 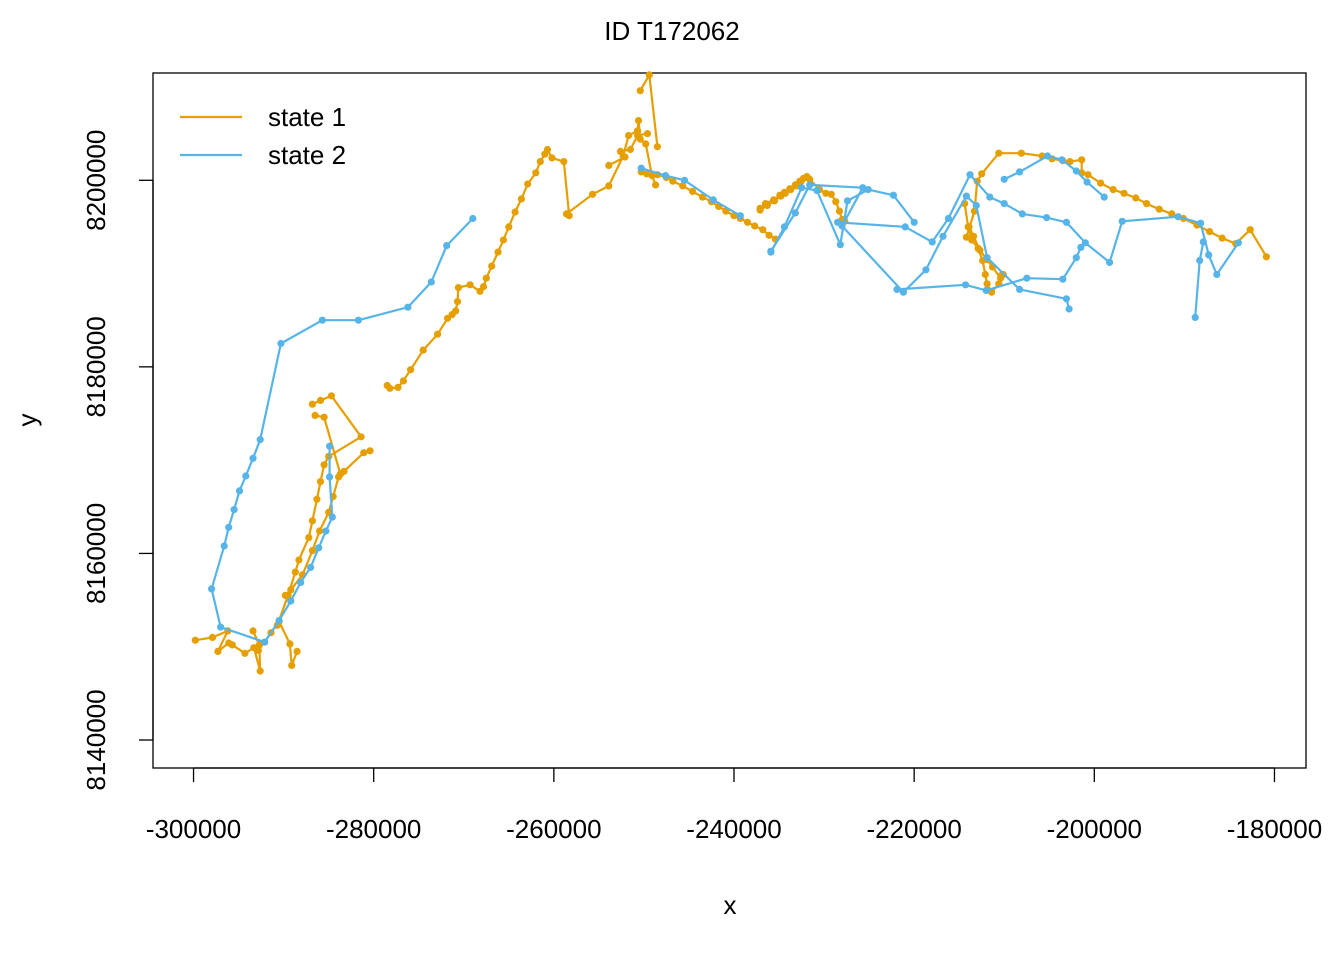 I want to click on legend-label: state 1, so click(x=307, y=117).